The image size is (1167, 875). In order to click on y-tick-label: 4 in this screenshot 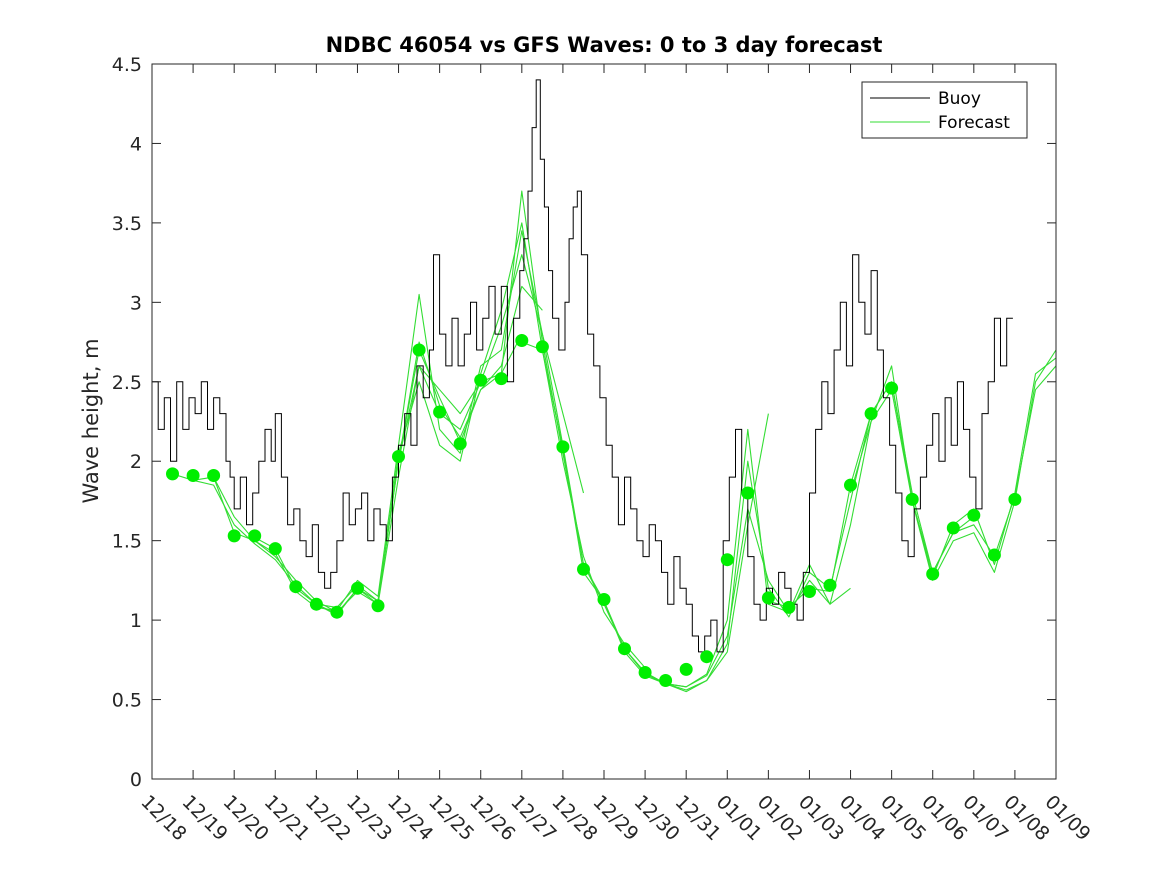, I will do `click(136, 144)`.